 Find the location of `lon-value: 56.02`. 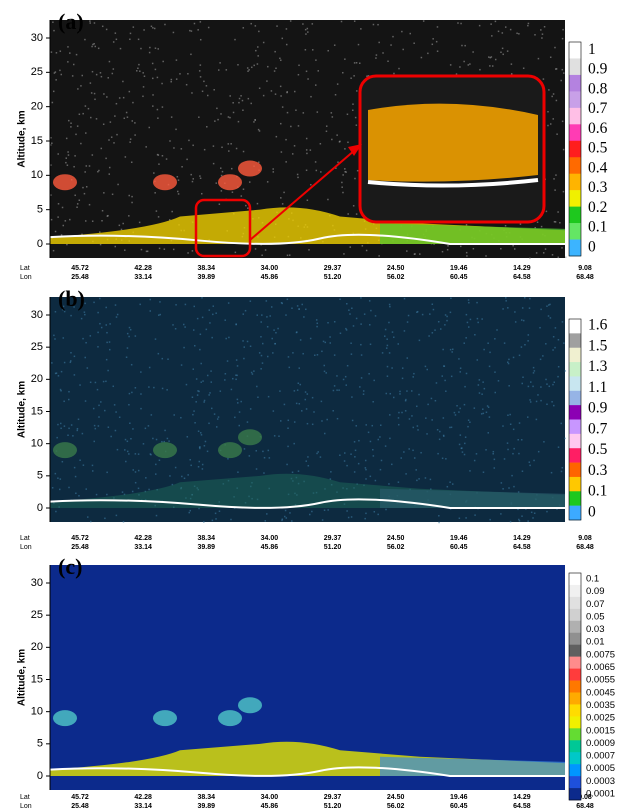

lon-value: 56.02 is located at coordinates (396, 547).